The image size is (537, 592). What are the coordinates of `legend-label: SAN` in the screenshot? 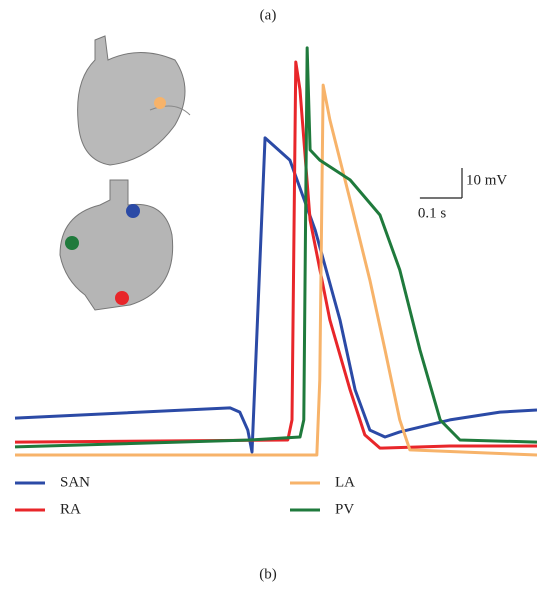 It's located at (75, 482).